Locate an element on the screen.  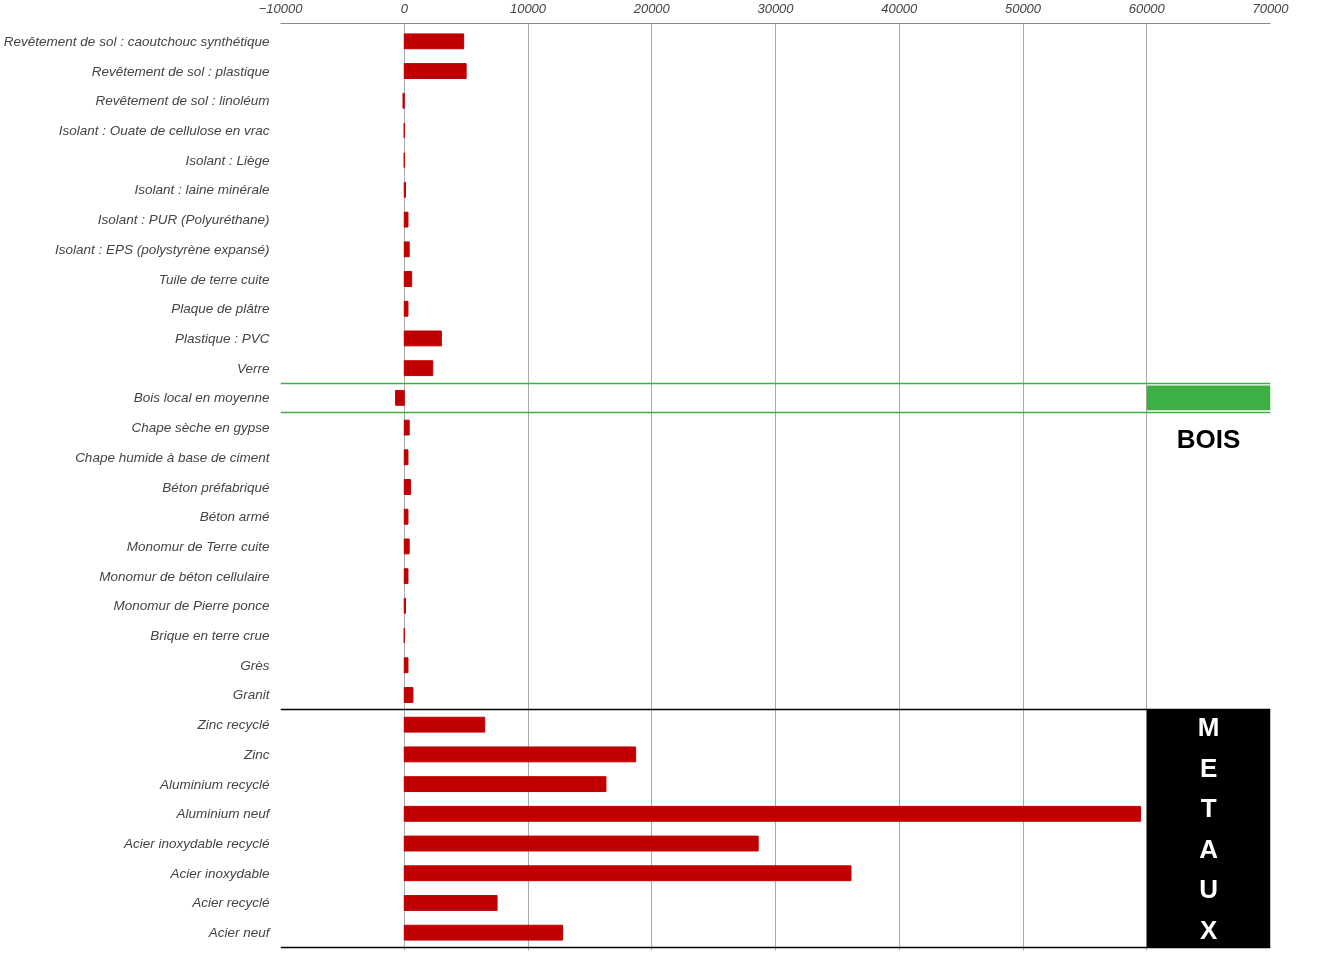
x-tick-label: 50000 is located at coordinates (1023, 8).